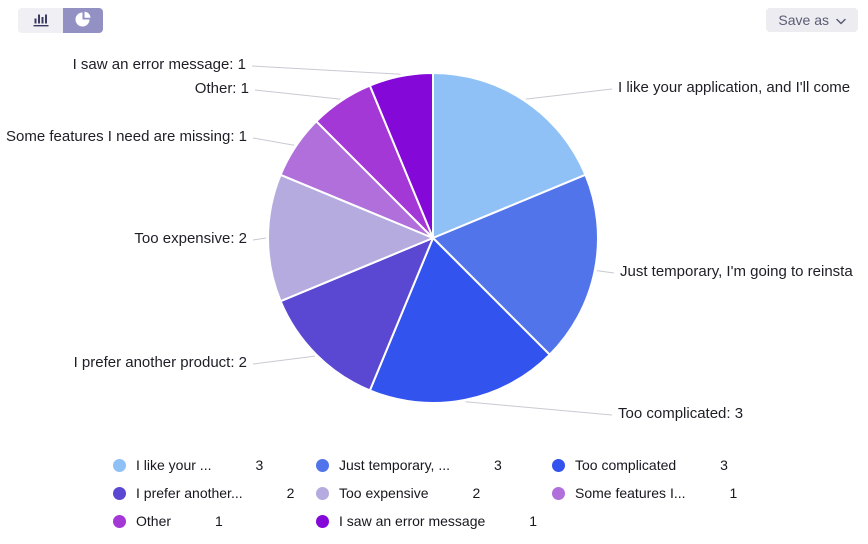  What do you see at coordinates (154, 521) in the screenshot?
I see `legend-label: Other` at bounding box center [154, 521].